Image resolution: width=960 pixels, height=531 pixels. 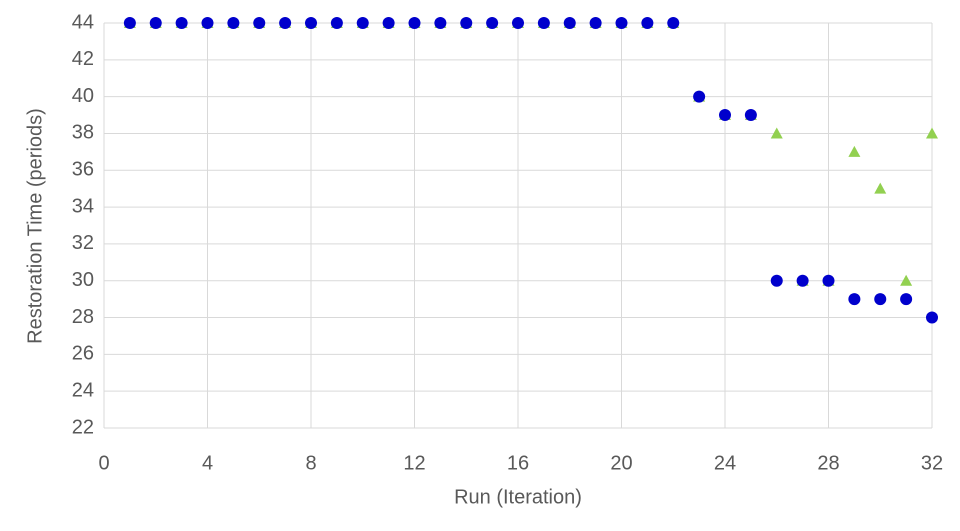 I want to click on x-axis-title: Run (Iteration), so click(x=518, y=497).